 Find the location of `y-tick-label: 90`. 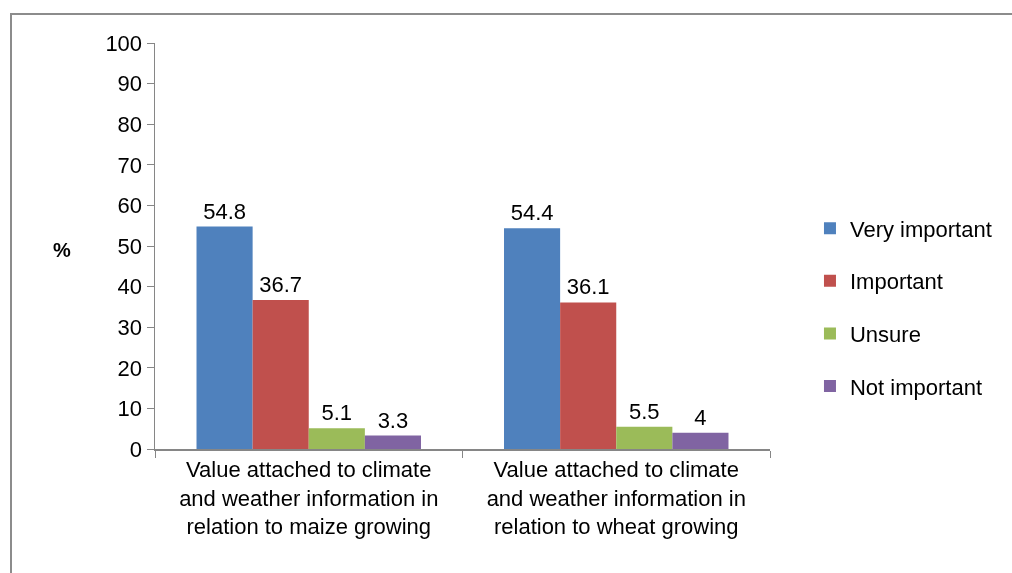

y-tick-label: 90 is located at coordinates (130, 84).